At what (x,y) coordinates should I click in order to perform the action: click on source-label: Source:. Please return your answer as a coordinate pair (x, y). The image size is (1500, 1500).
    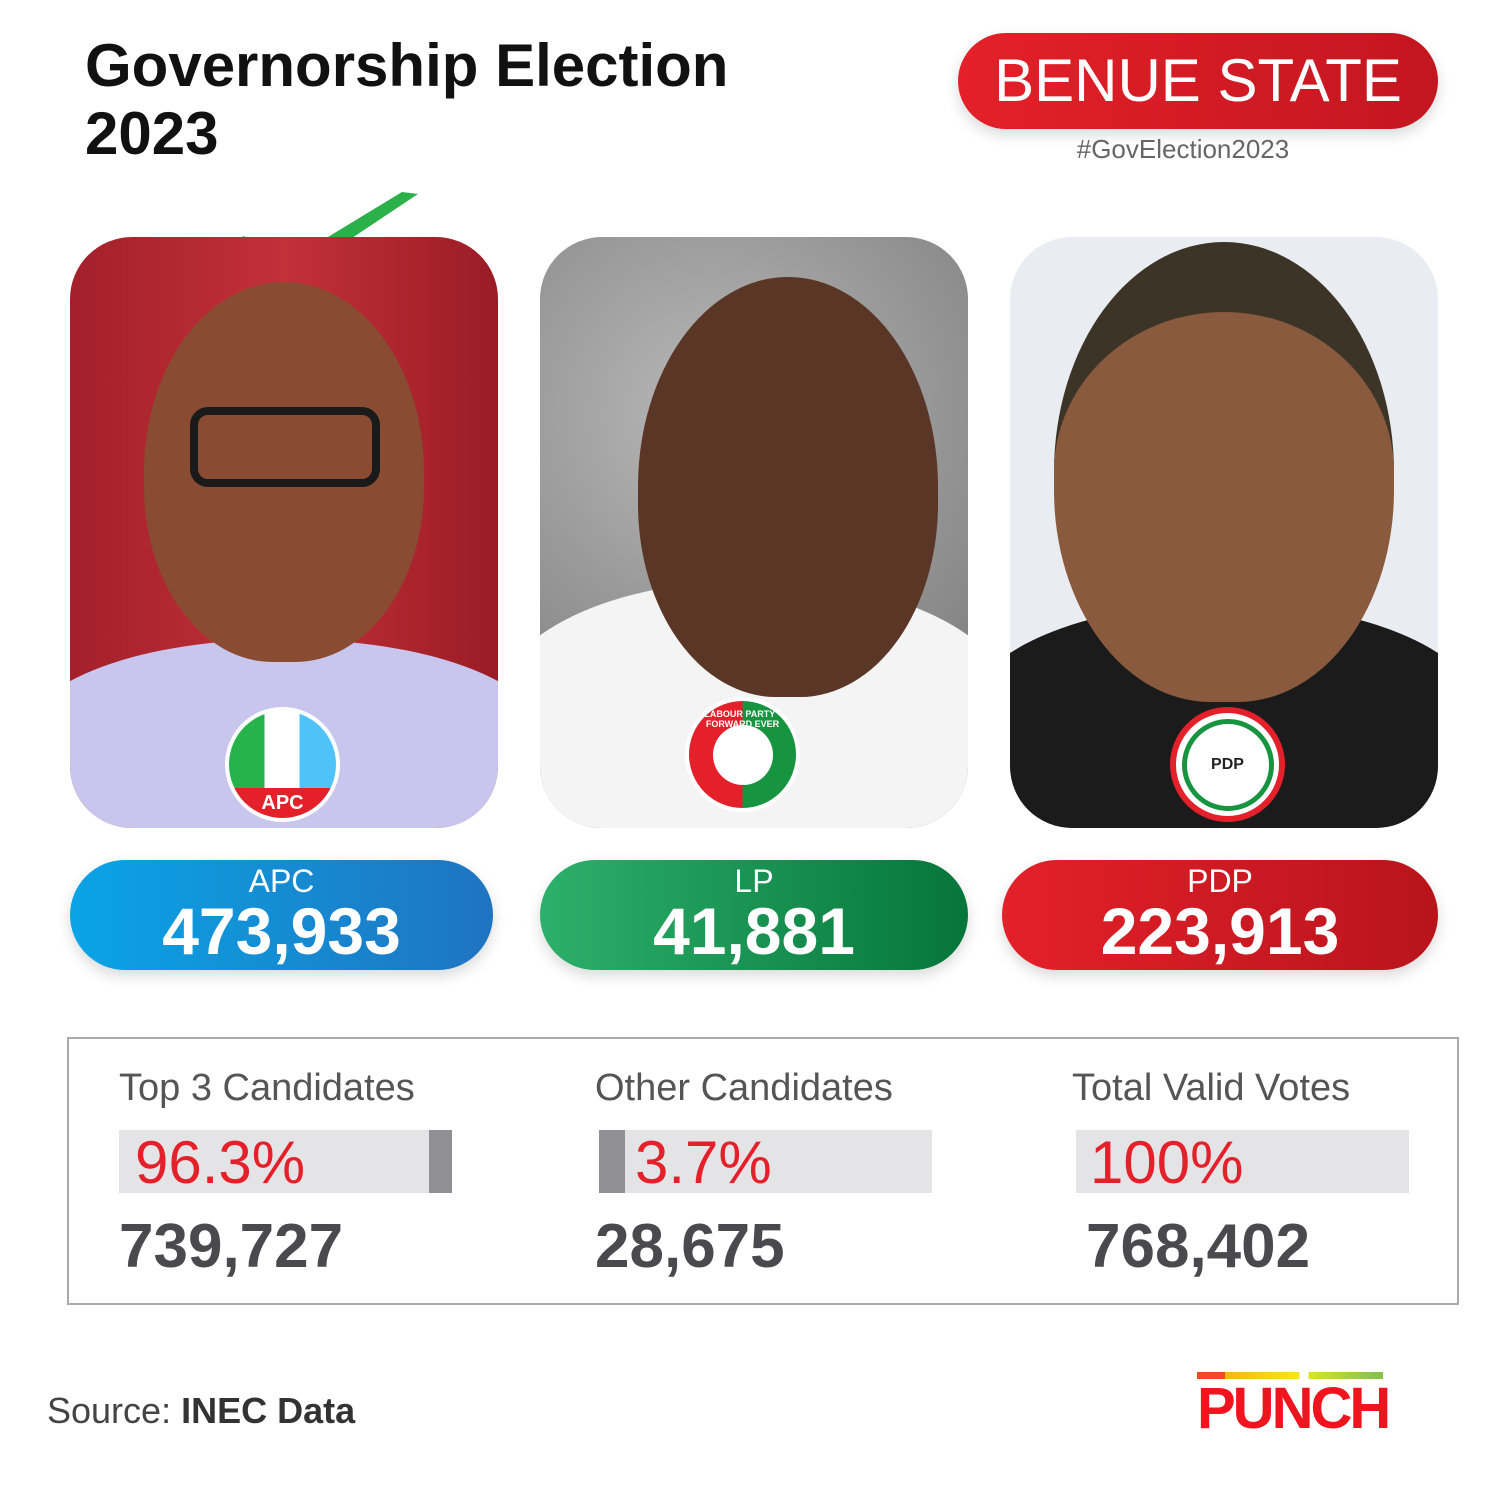
    Looking at the image, I should click on (109, 1410).